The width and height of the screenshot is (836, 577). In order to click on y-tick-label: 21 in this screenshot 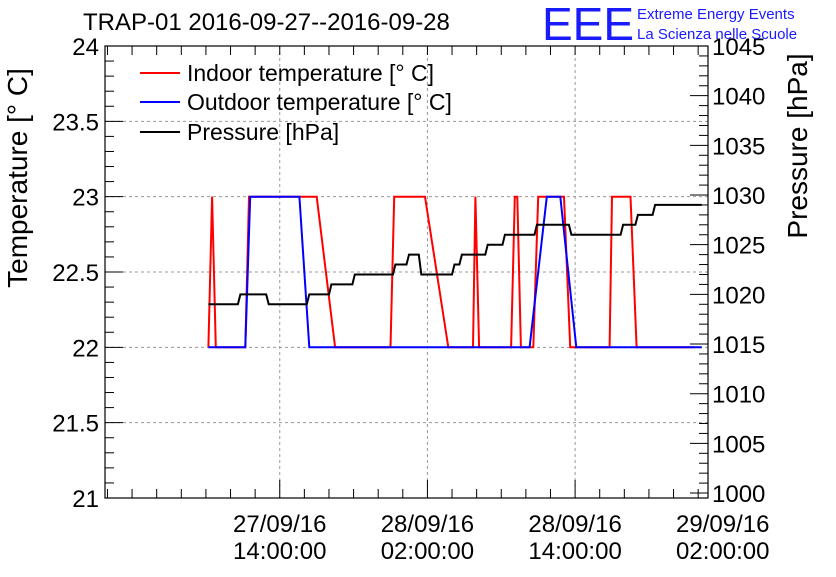, I will do `click(85, 499)`.